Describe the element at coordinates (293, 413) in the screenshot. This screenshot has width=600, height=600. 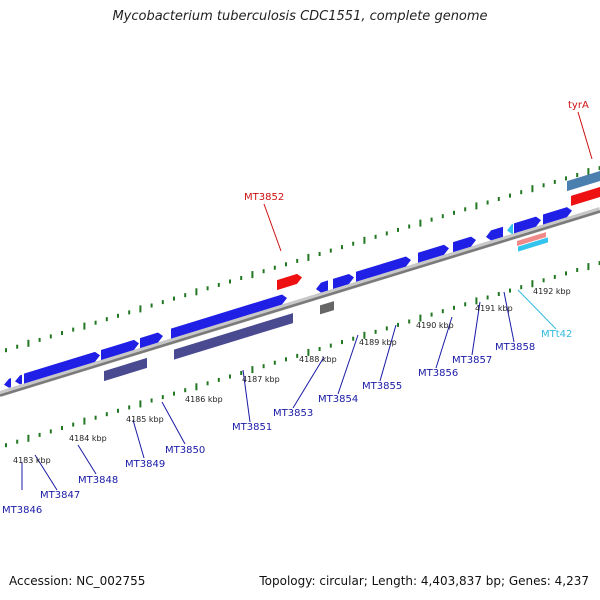
I see `gene-label: MT3853` at that location.